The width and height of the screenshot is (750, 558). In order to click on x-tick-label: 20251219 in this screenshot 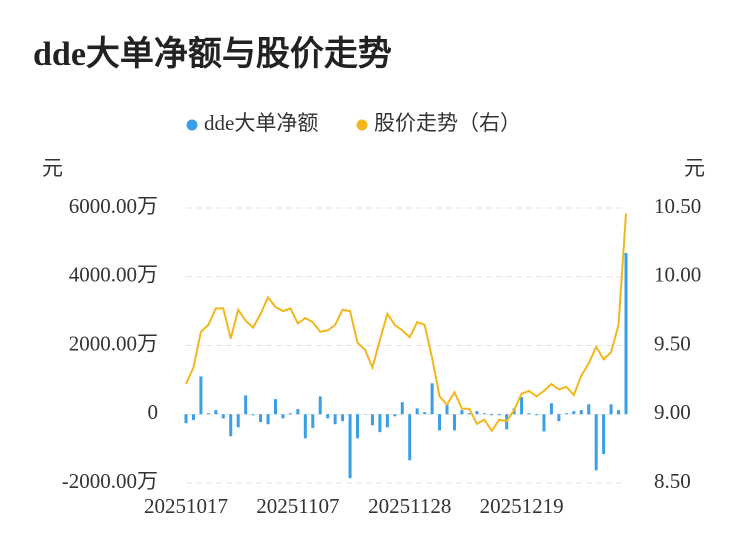, I will do `click(522, 506)`.